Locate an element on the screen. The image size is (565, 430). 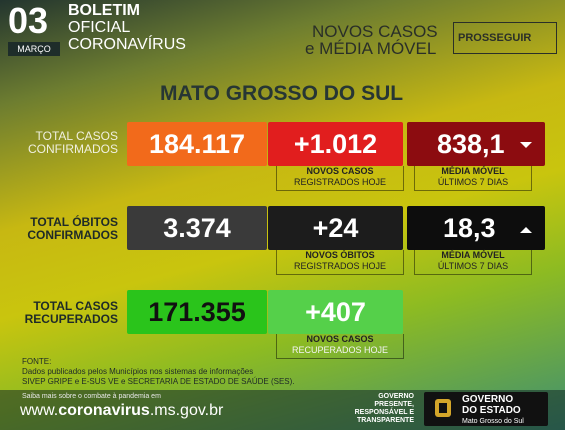
row-label: TOTAL ÓBITOS CONFIRMADOS is located at coordinates (62, 229).